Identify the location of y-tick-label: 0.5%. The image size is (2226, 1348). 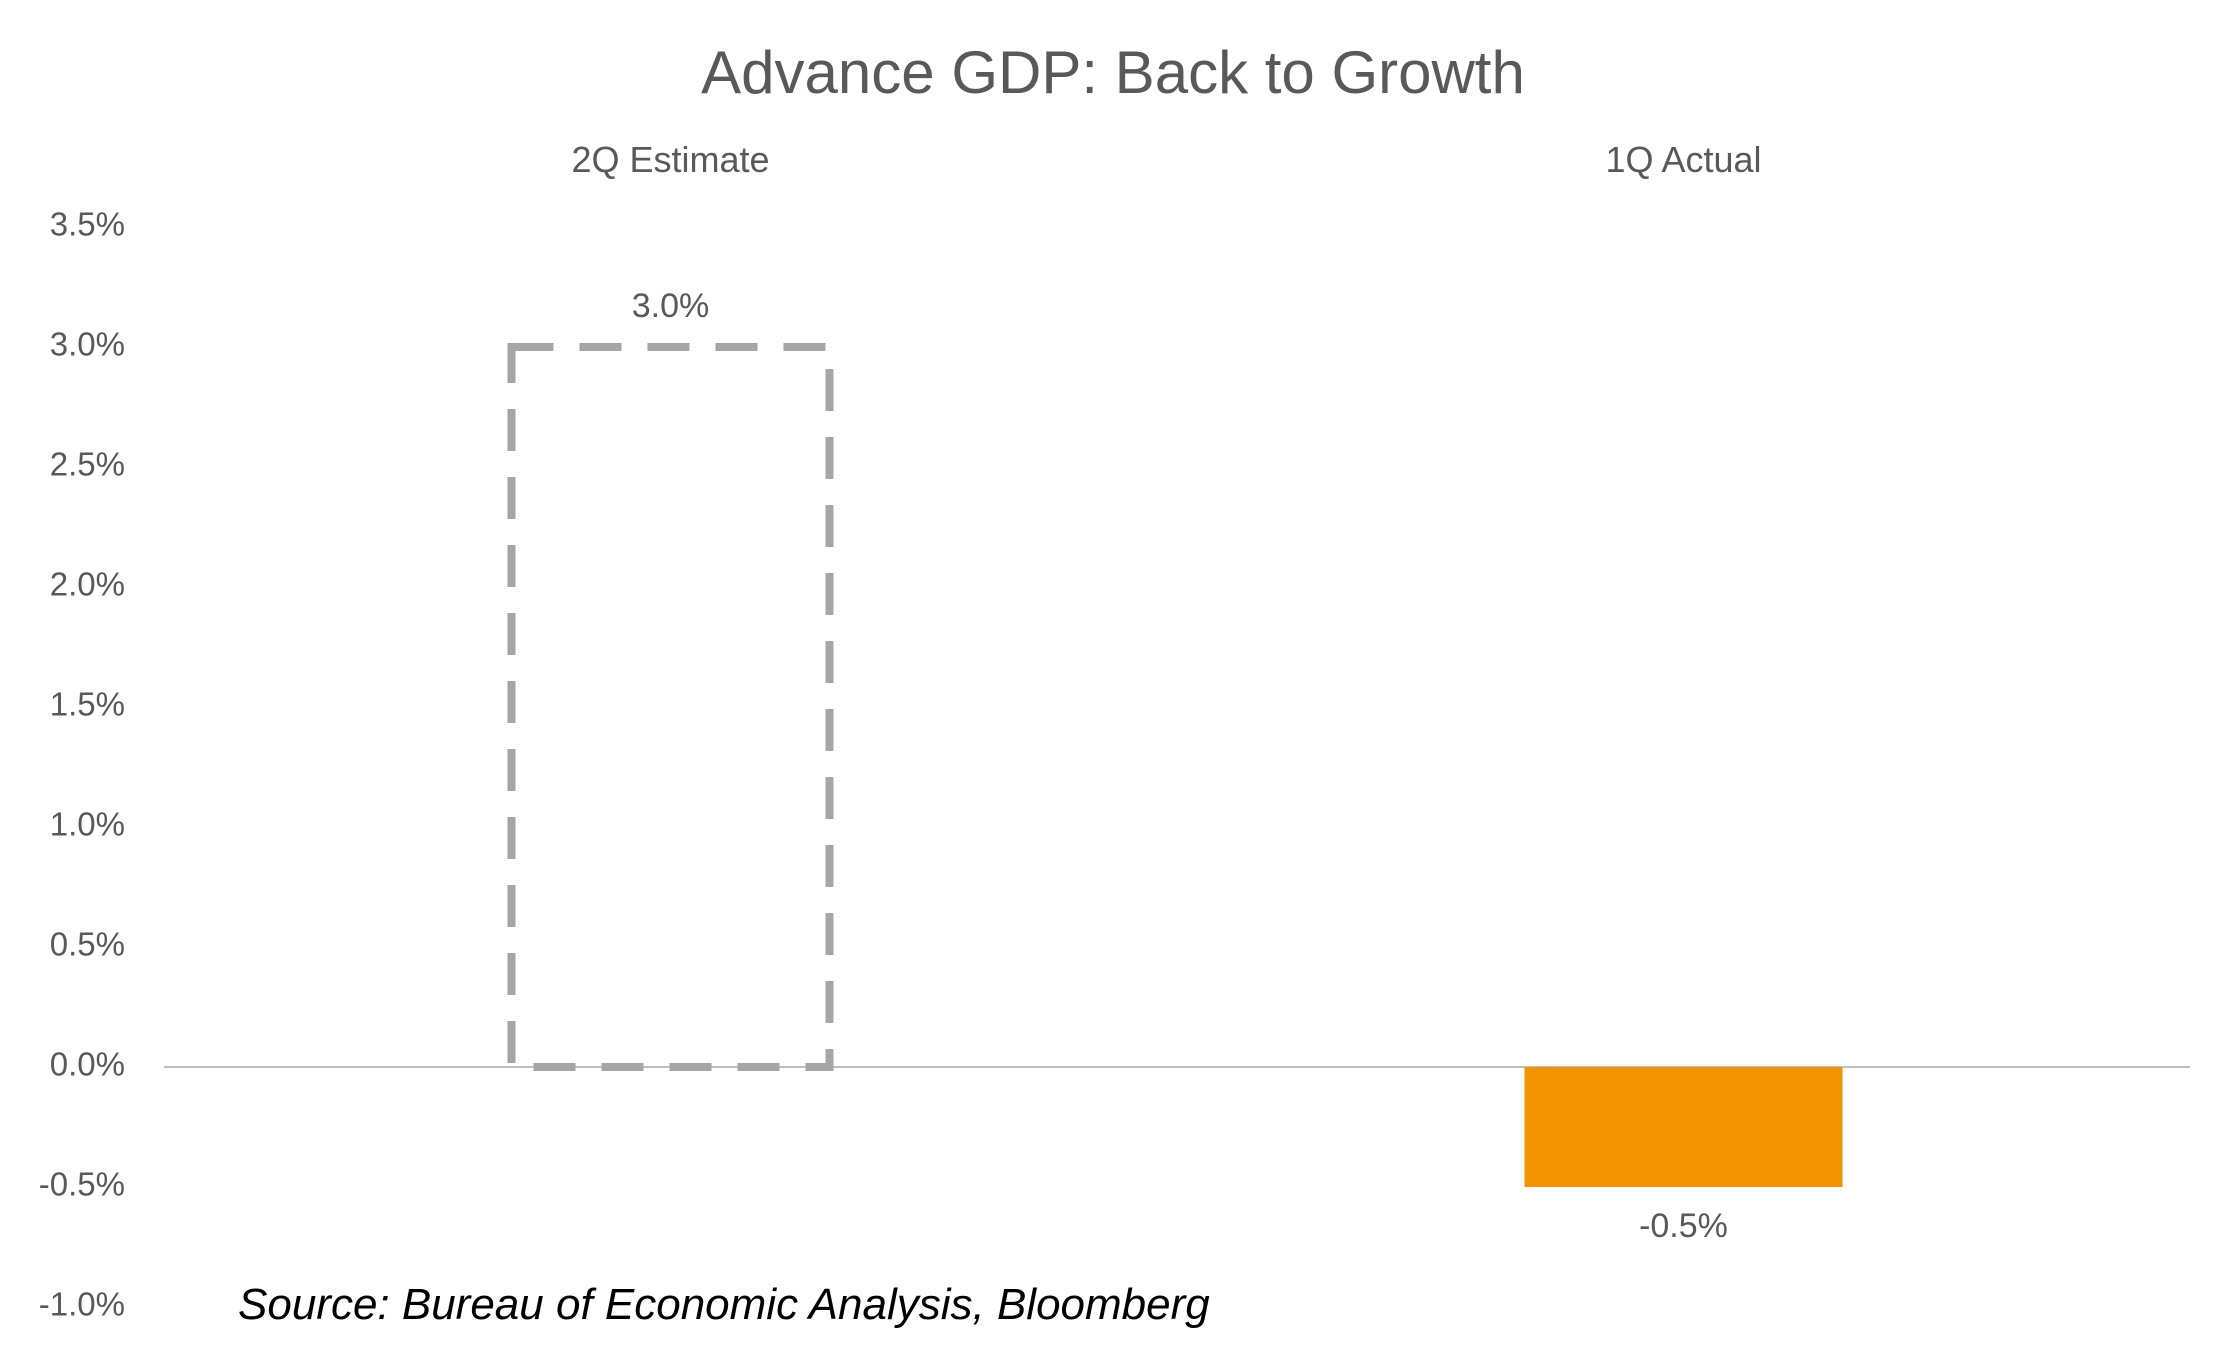
(87, 944).